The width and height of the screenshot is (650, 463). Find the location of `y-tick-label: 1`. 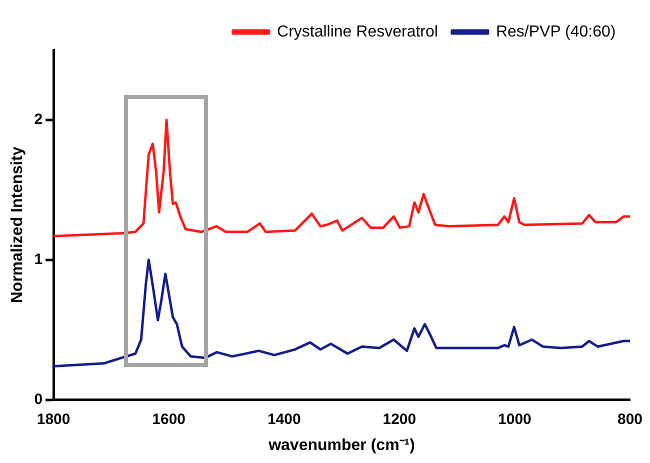

y-tick-label: 1 is located at coordinates (38, 259).